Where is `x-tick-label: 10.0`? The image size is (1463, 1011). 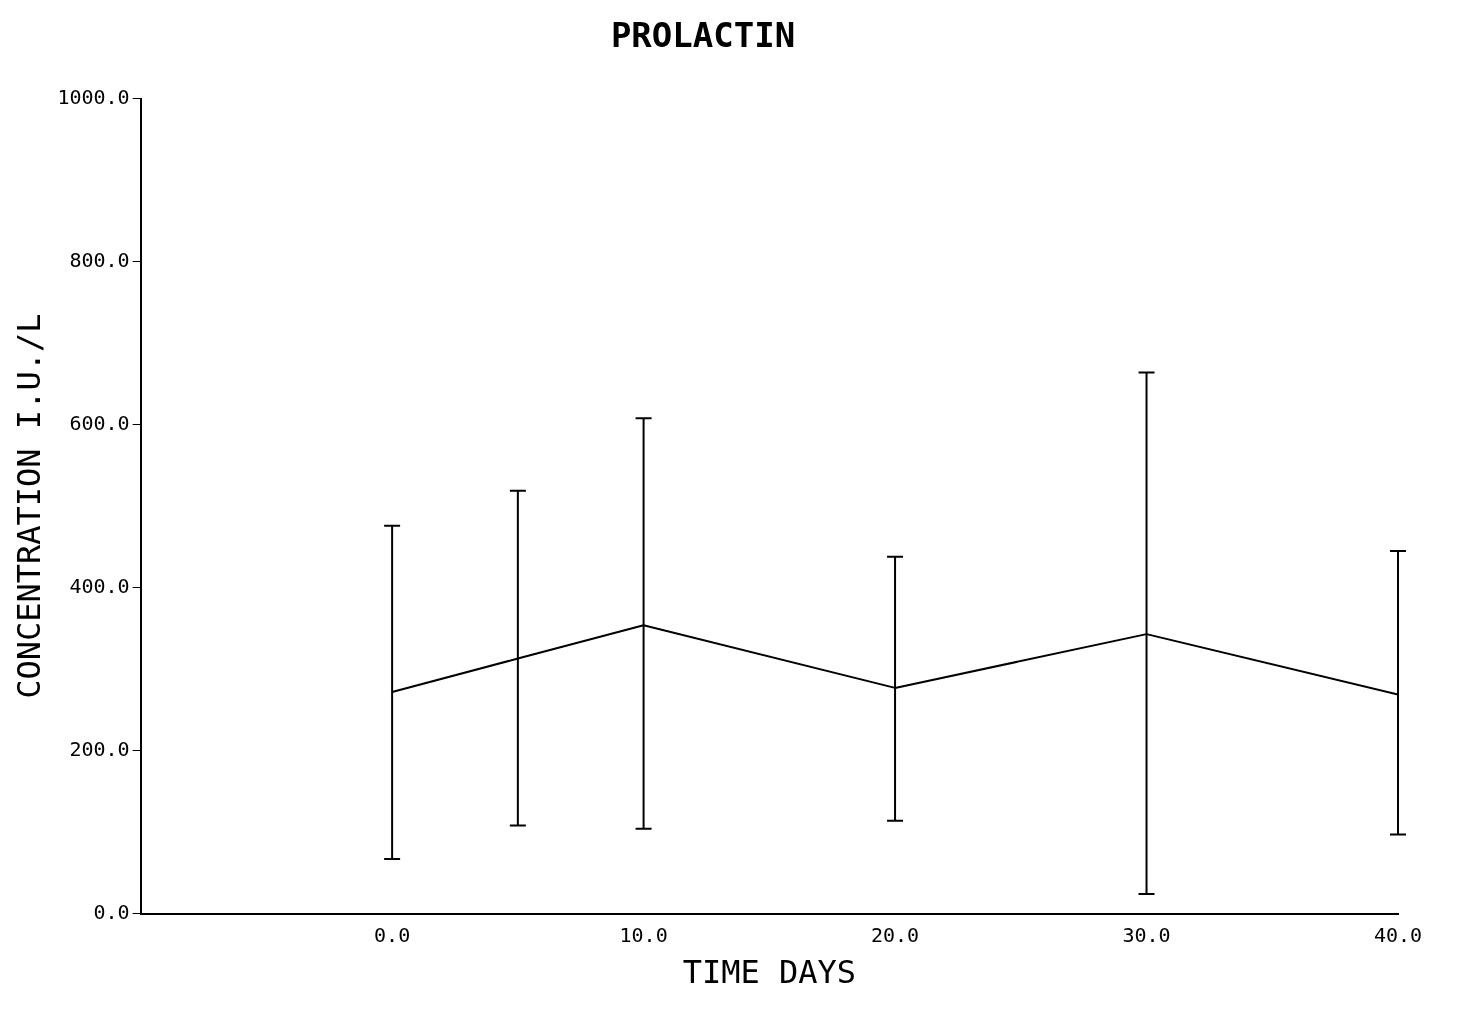 x-tick-label: 10.0 is located at coordinates (643, 934).